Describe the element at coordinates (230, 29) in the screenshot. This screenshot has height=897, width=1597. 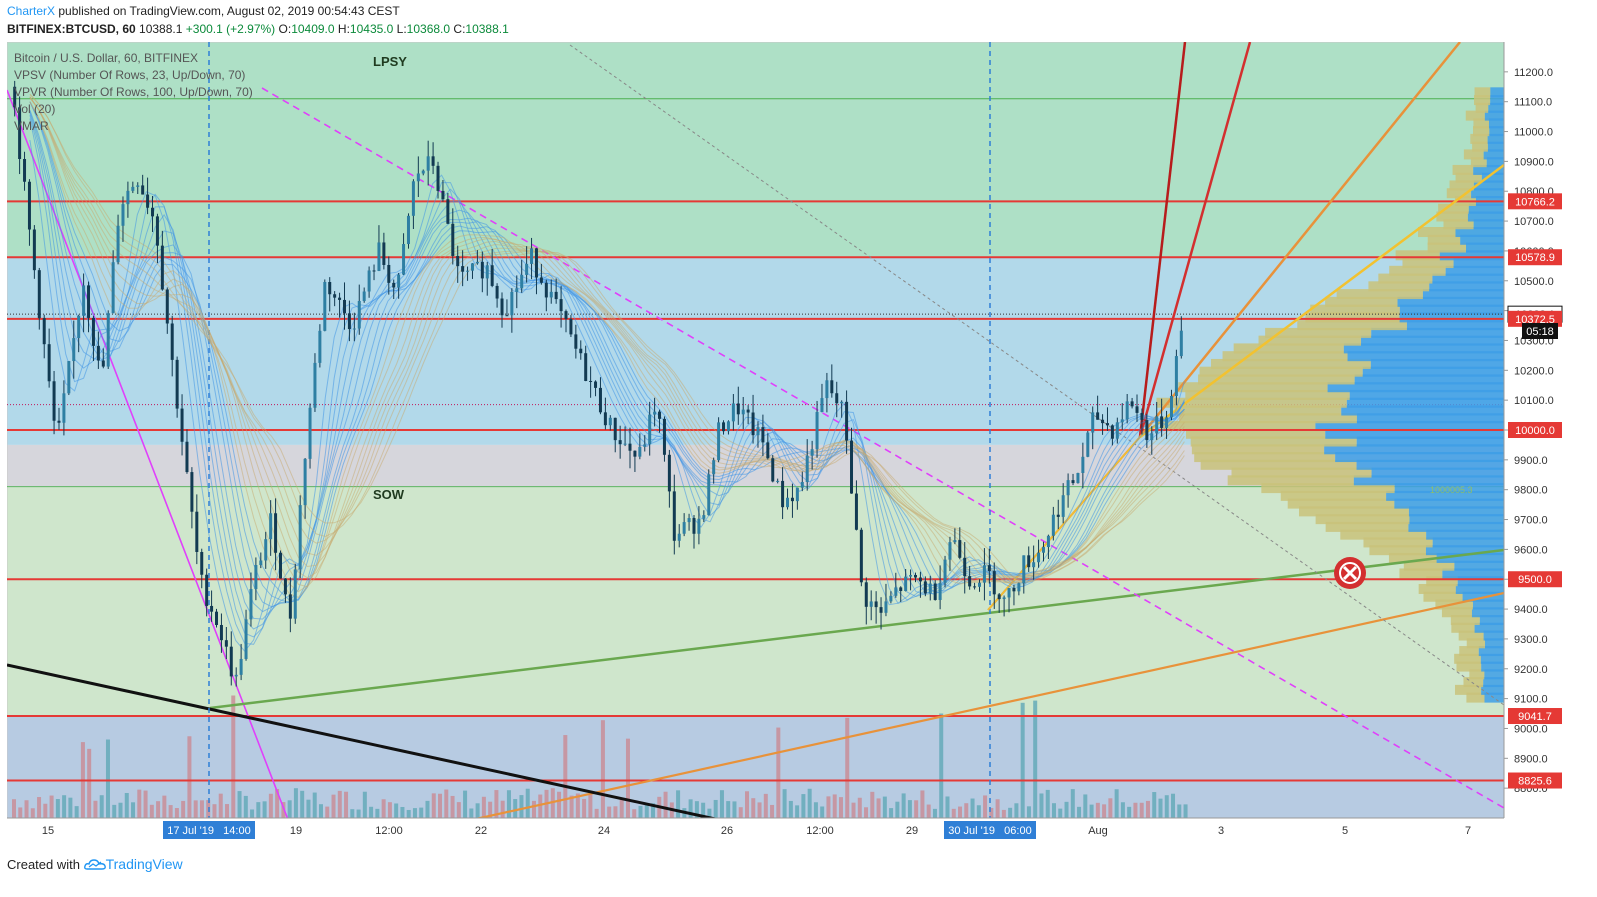
I see `price-change: +300.1 (+2.97%)` at that location.